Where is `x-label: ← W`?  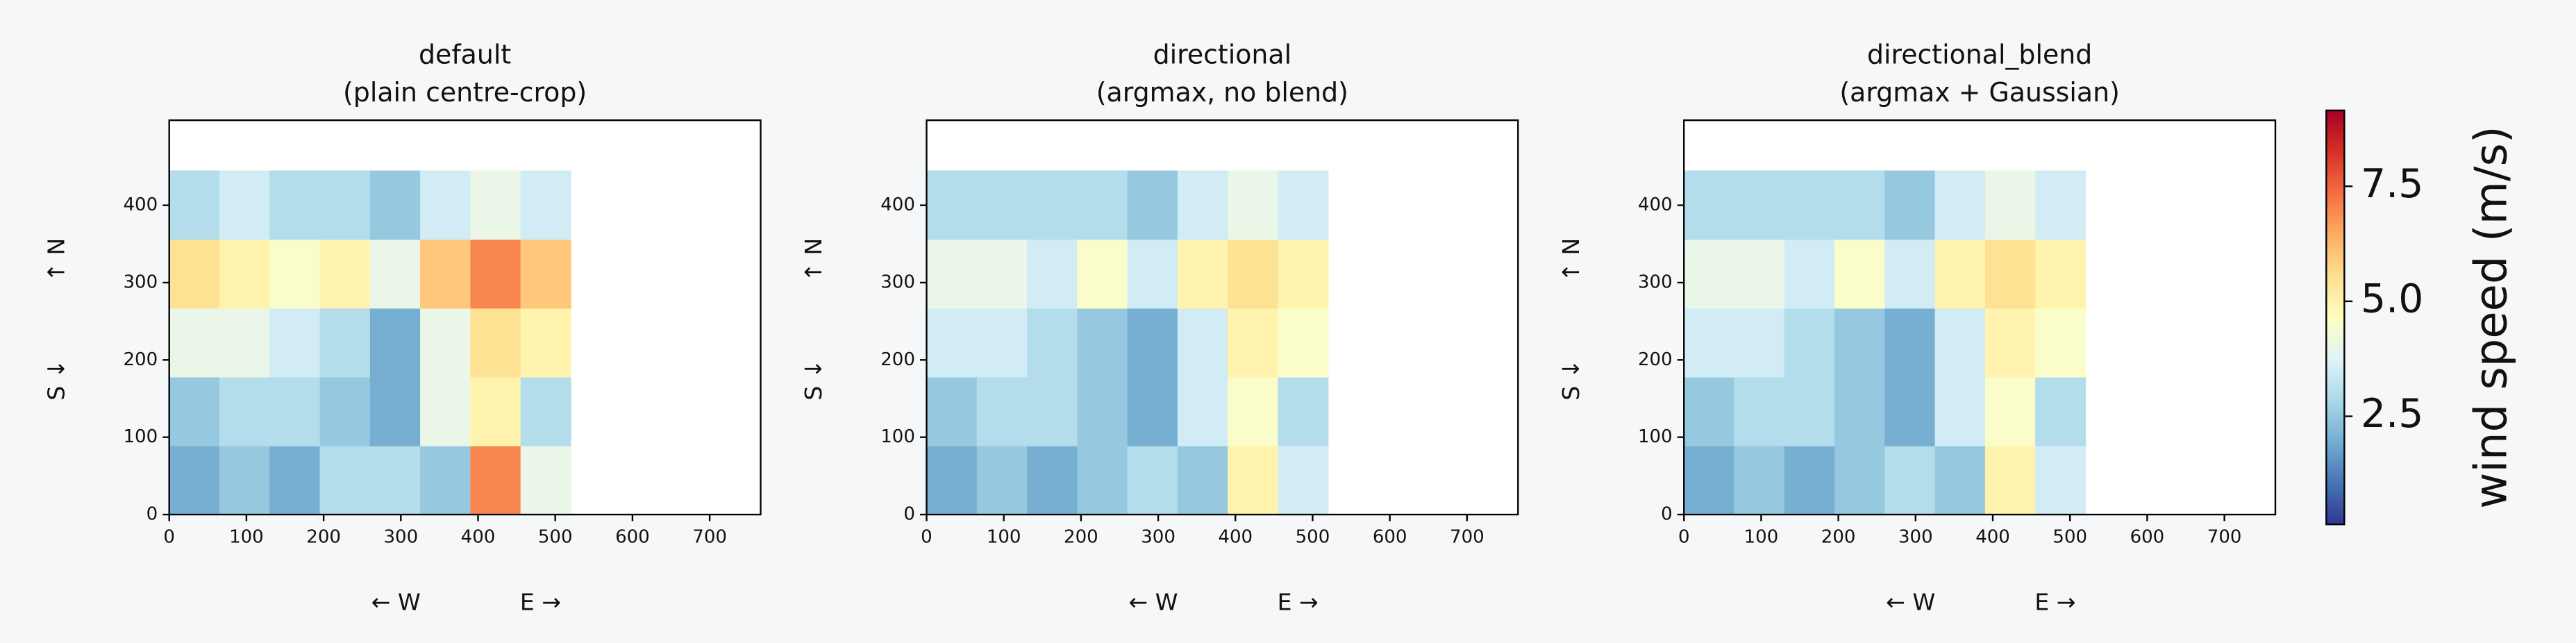 x-label: ← W is located at coordinates (1153, 601).